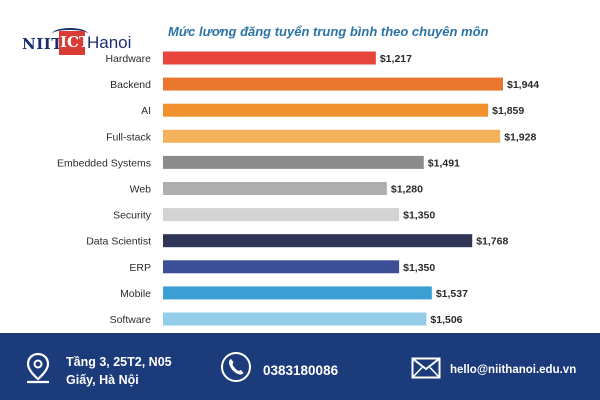 The height and width of the screenshot is (400, 600). I want to click on category-label-6: Security, so click(132, 216).